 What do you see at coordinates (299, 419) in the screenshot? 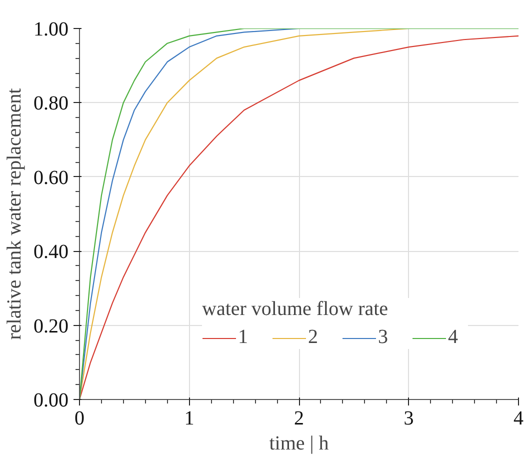
I see `x-tick-label: 2` at bounding box center [299, 419].